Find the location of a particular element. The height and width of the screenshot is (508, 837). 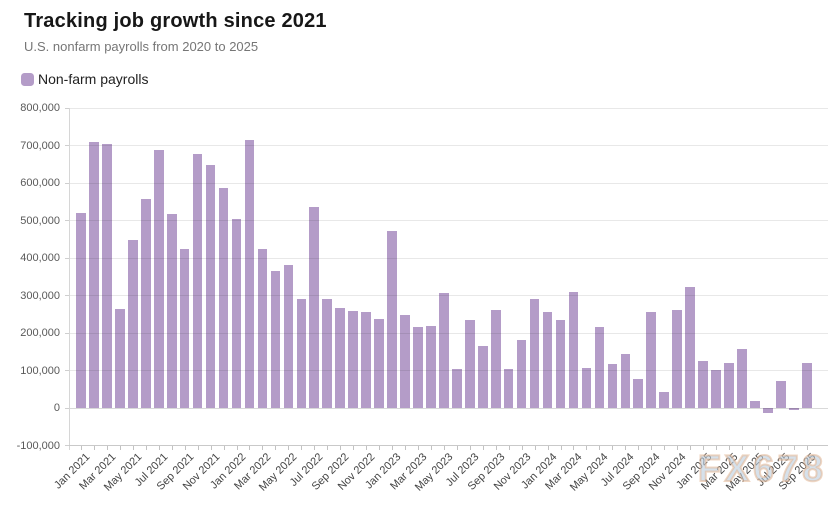

bar-jan-2022 is located at coordinates (236, 313).